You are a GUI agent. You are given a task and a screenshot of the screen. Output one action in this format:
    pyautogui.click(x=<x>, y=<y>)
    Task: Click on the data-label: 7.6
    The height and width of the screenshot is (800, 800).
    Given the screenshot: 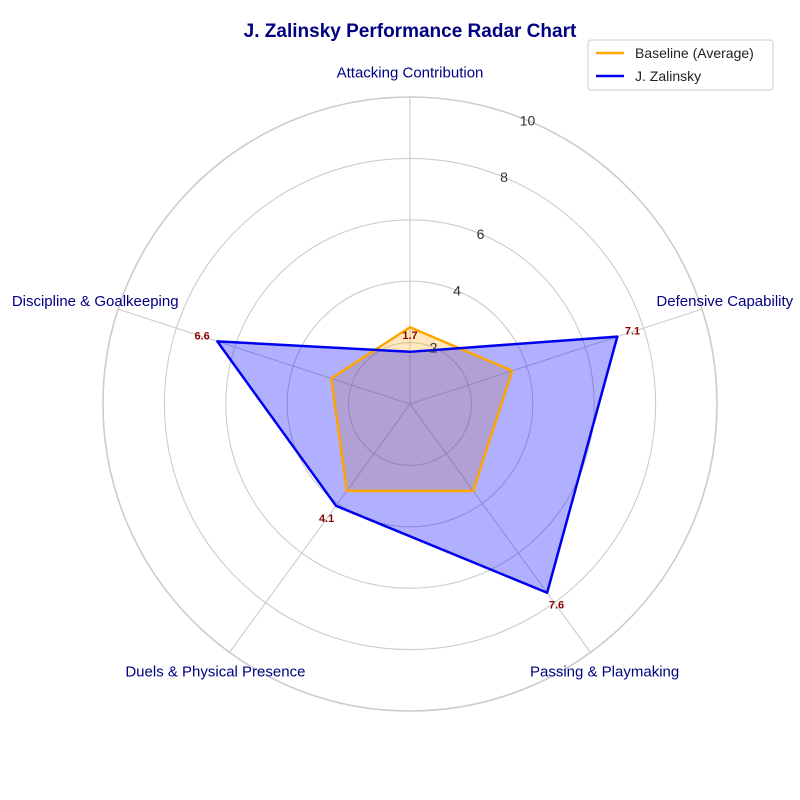 What is the action you would take?
    pyautogui.click(x=556, y=606)
    